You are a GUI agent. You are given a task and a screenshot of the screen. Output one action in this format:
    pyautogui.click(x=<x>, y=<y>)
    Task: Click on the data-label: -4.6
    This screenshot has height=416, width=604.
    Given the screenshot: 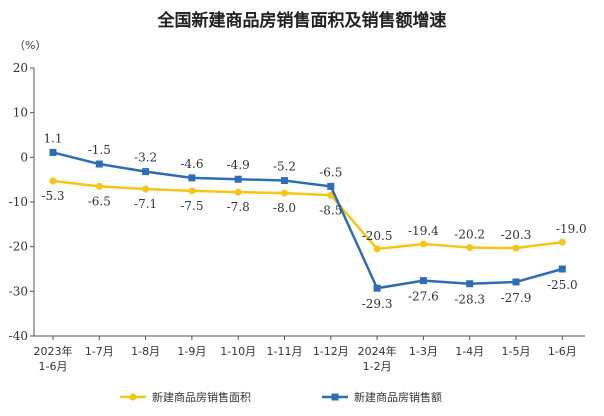 What is the action you would take?
    pyautogui.click(x=191, y=164)
    